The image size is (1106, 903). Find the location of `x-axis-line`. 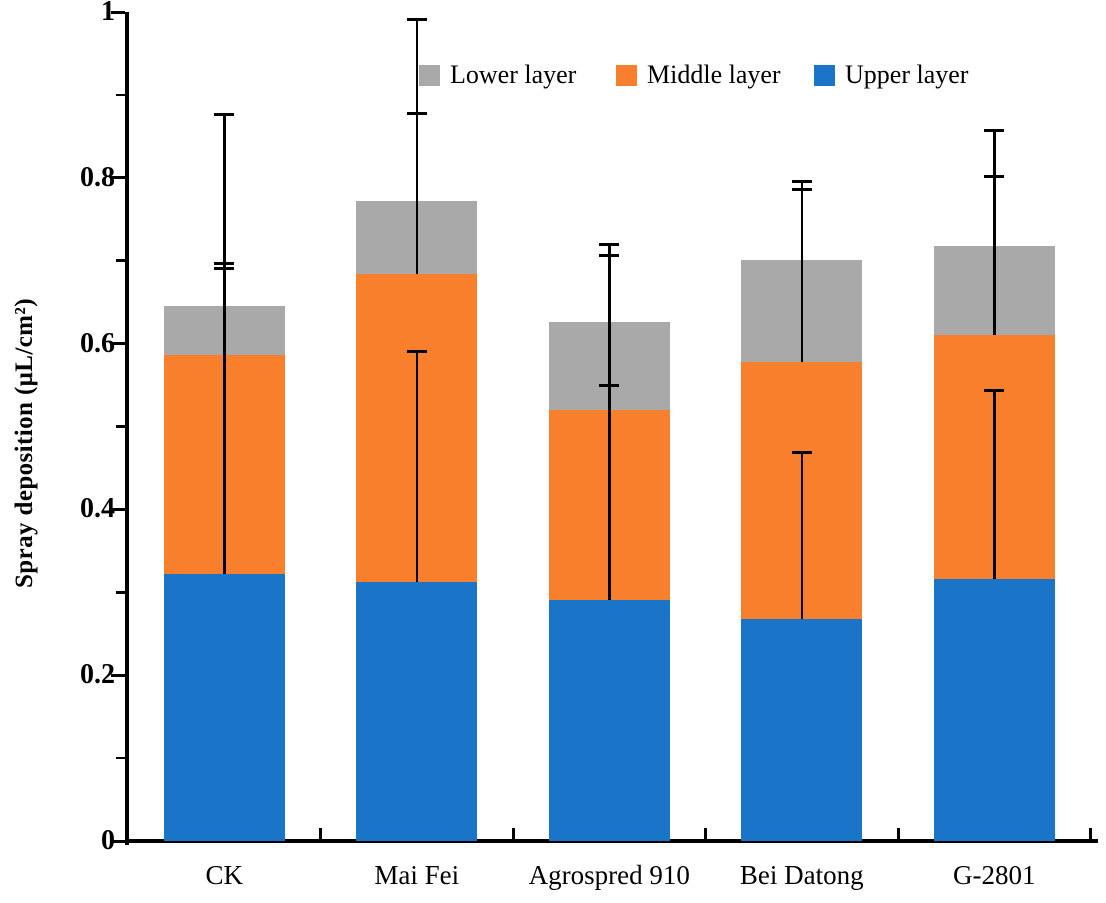

x-axis-line is located at coordinates (611, 841).